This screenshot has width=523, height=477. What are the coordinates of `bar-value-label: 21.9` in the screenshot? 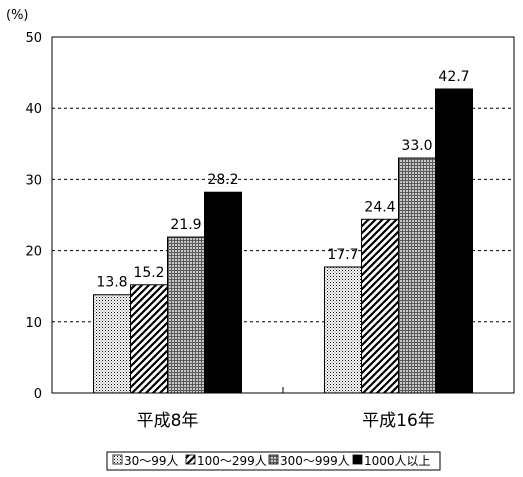 It's located at (185, 225).